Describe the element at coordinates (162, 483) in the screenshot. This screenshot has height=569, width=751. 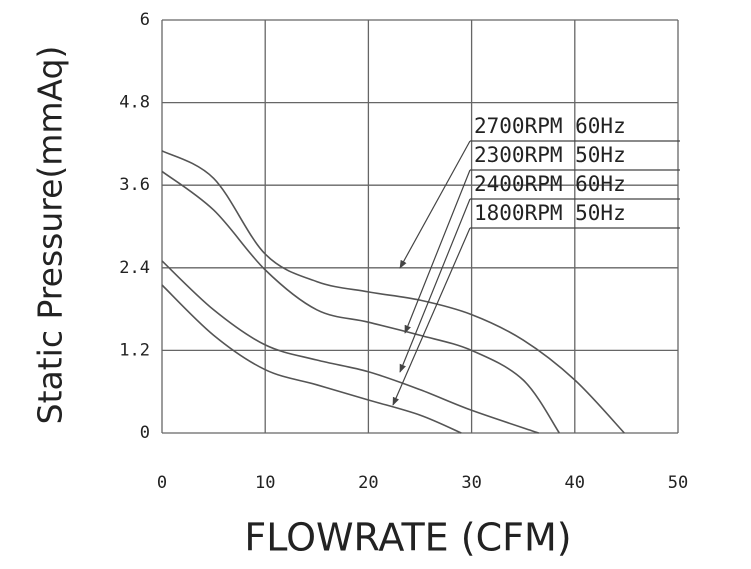
I see `x-tick-label: 0` at that location.